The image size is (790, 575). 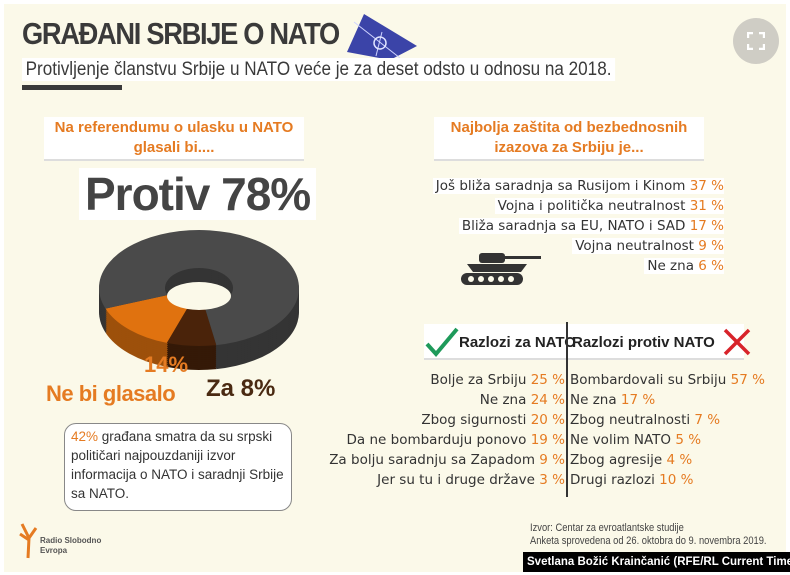 I want to click on donut-slice-ne-bi-glasalo, so click(x=147, y=319).